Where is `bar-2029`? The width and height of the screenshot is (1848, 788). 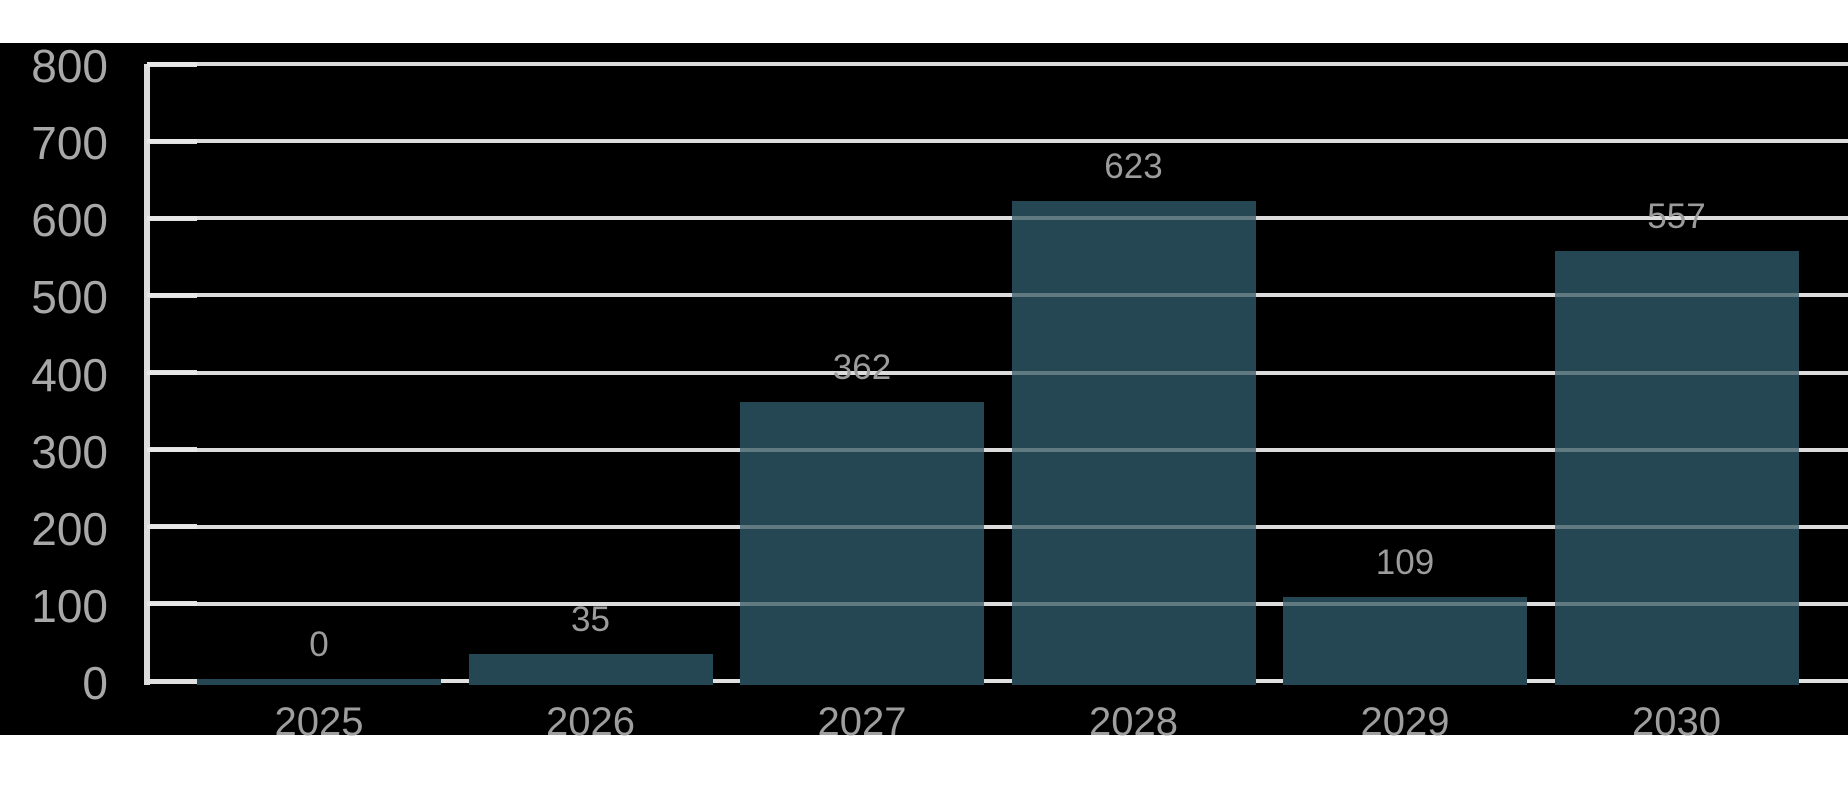
bar-2029 is located at coordinates (1405, 640).